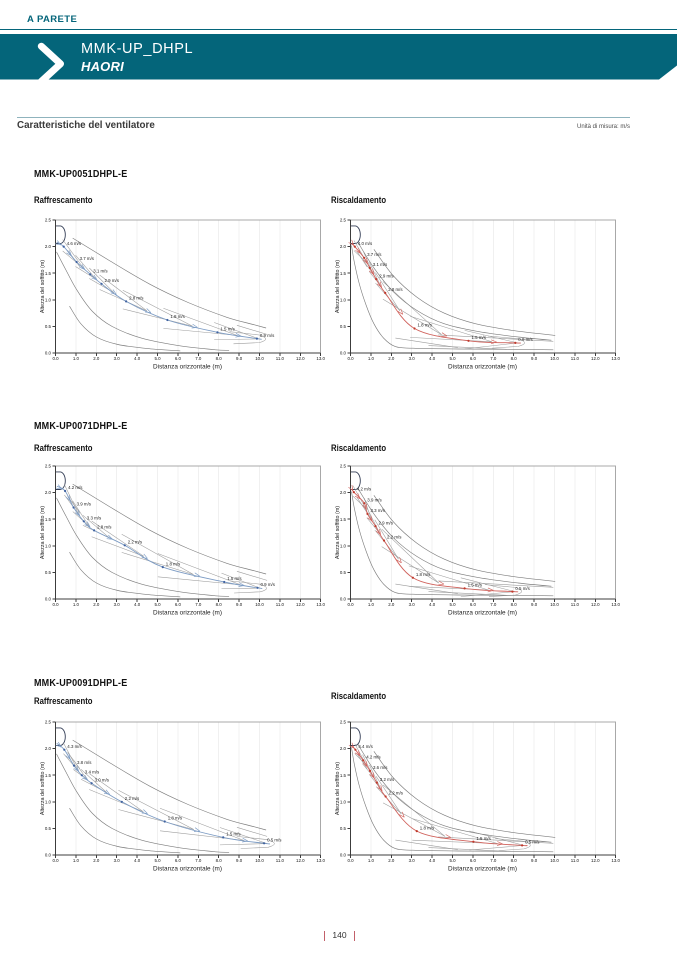 This screenshot has height=958, width=677. Describe the element at coordinates (267, 335) in the screenshot. I see `svg-text: 0.9 m/s` at that location.